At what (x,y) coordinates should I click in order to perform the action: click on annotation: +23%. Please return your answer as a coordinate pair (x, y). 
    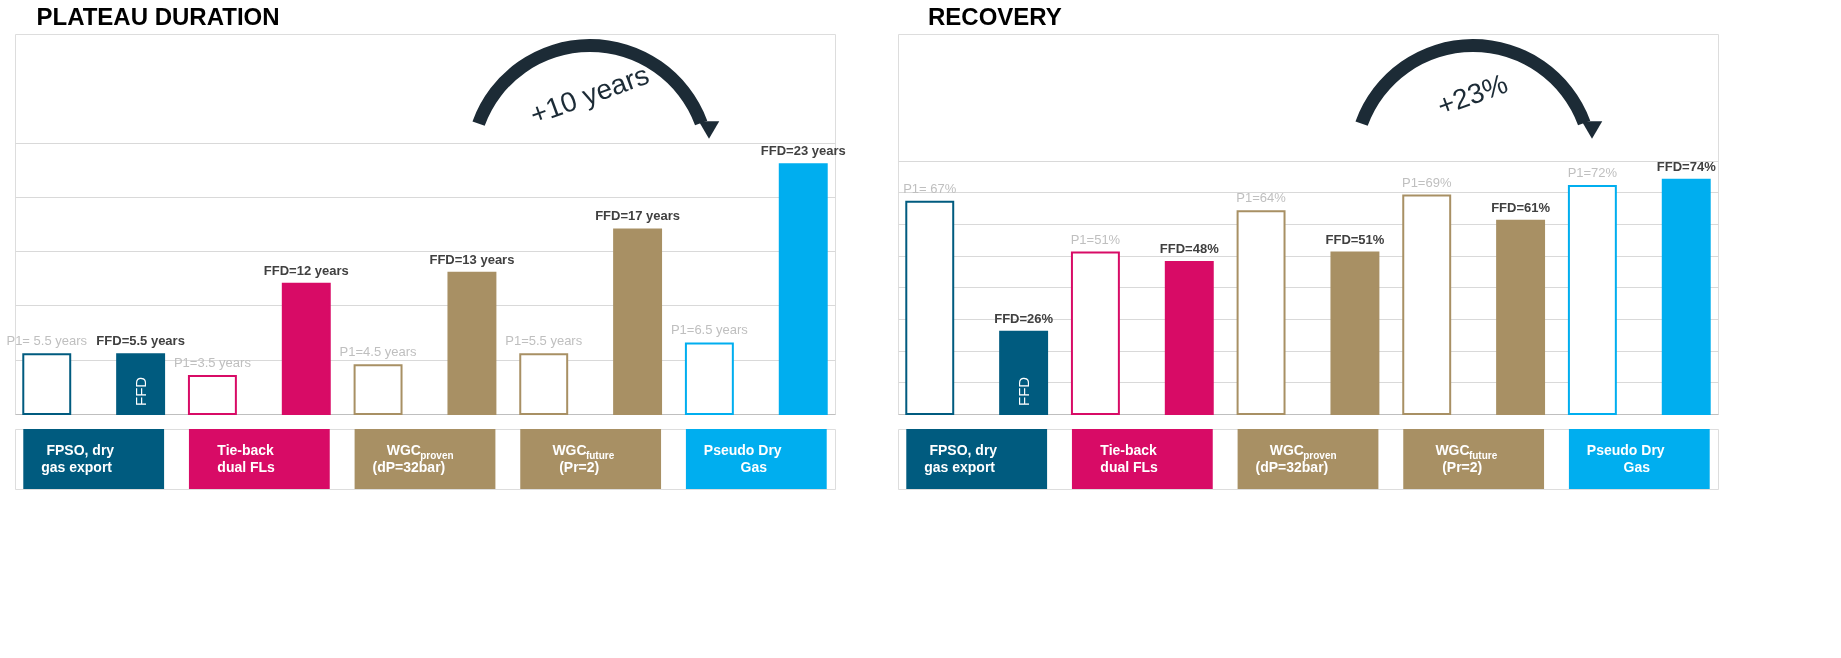
    Looking at the image, I should click on (1472, 94).